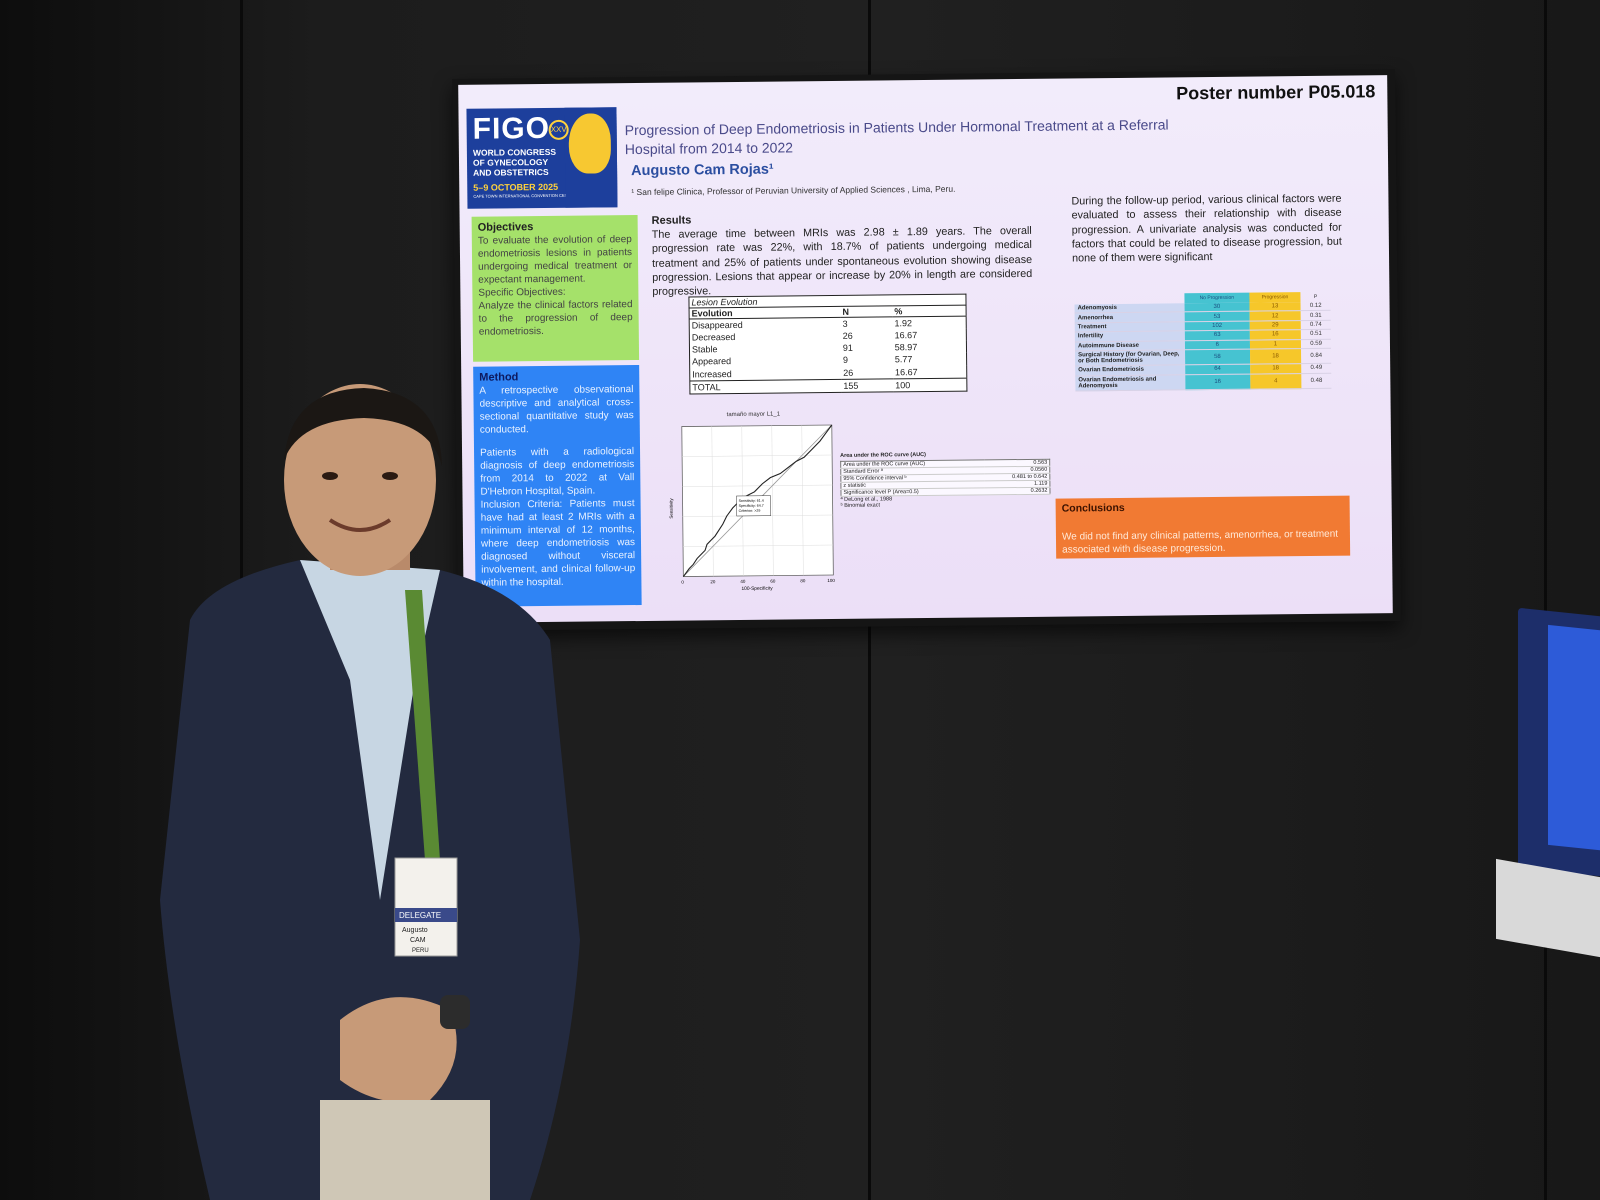 The width and height of the screenshot is (1600, 1200). I want to click on right-eye, so click(390, 476).